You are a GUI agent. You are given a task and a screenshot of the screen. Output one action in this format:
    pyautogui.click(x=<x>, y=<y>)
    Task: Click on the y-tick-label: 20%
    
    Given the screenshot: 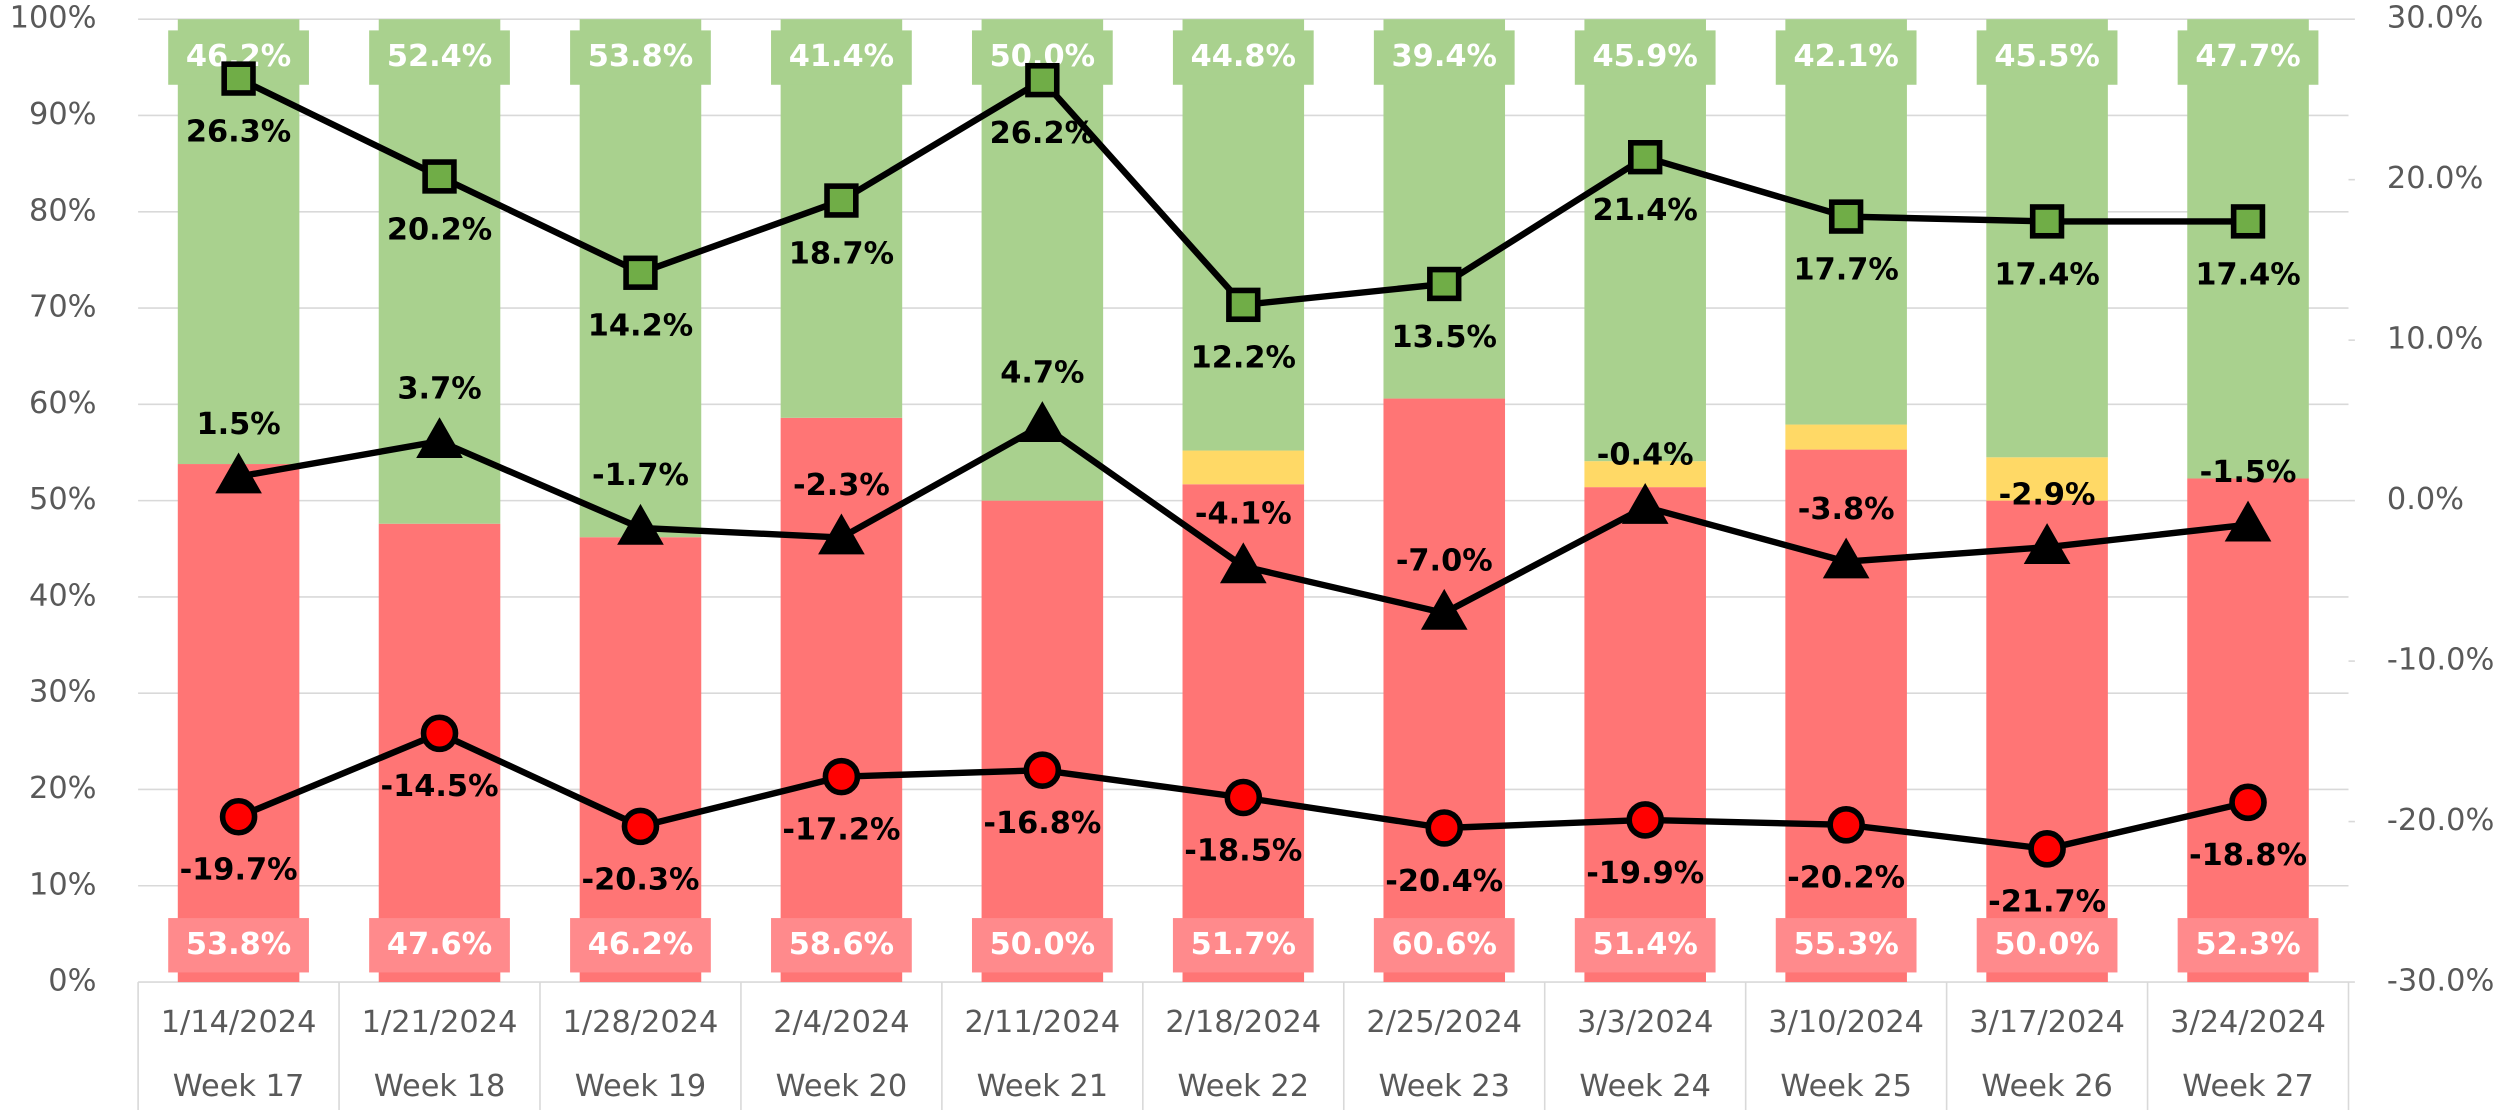 What is the action you would take?
    pyautogui.click(x=63, y=788)
    